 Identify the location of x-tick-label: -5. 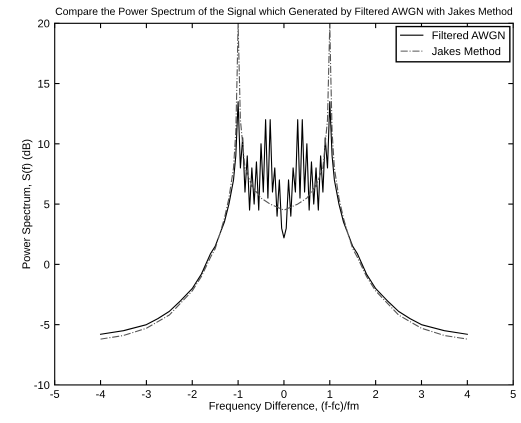
(55, 394).